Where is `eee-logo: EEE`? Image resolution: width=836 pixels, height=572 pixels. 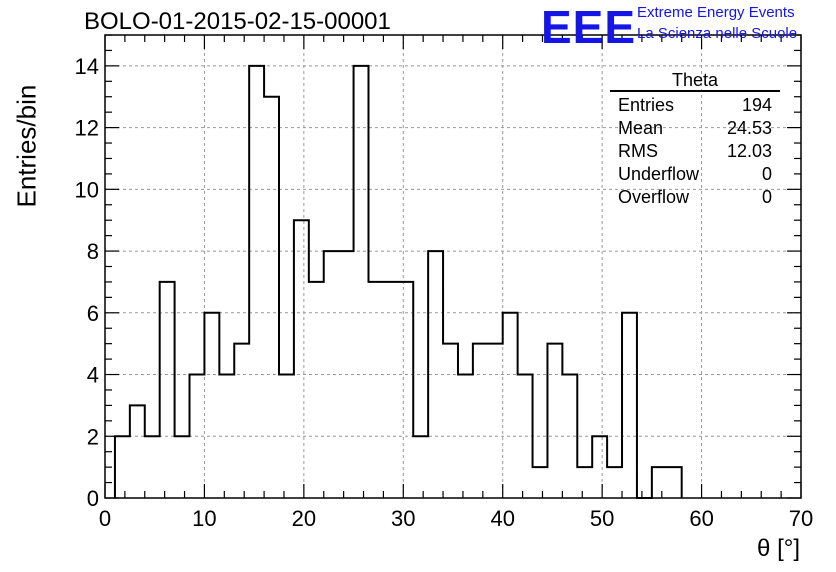
eee-logo: EEE is located at coordinates (589, 27).